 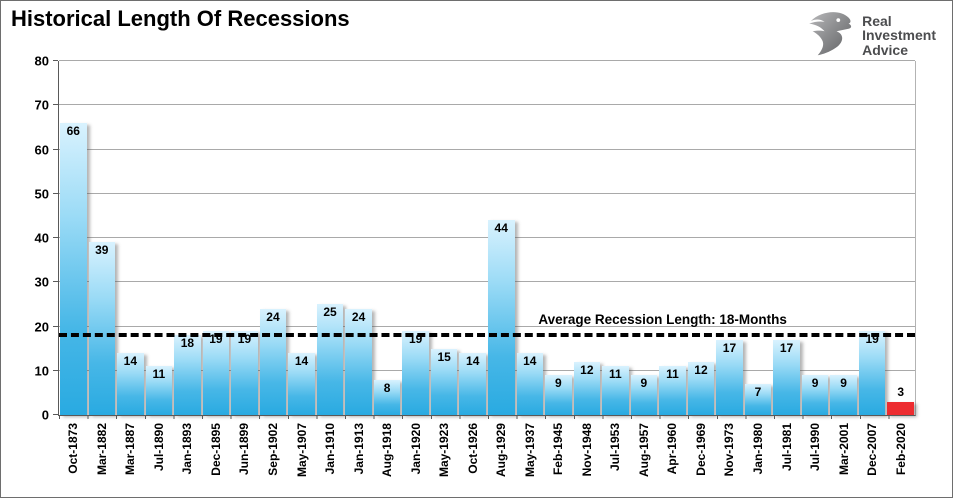 I want to click on bar-slot-Dec-1895: 19, so click(x=216, y=238).